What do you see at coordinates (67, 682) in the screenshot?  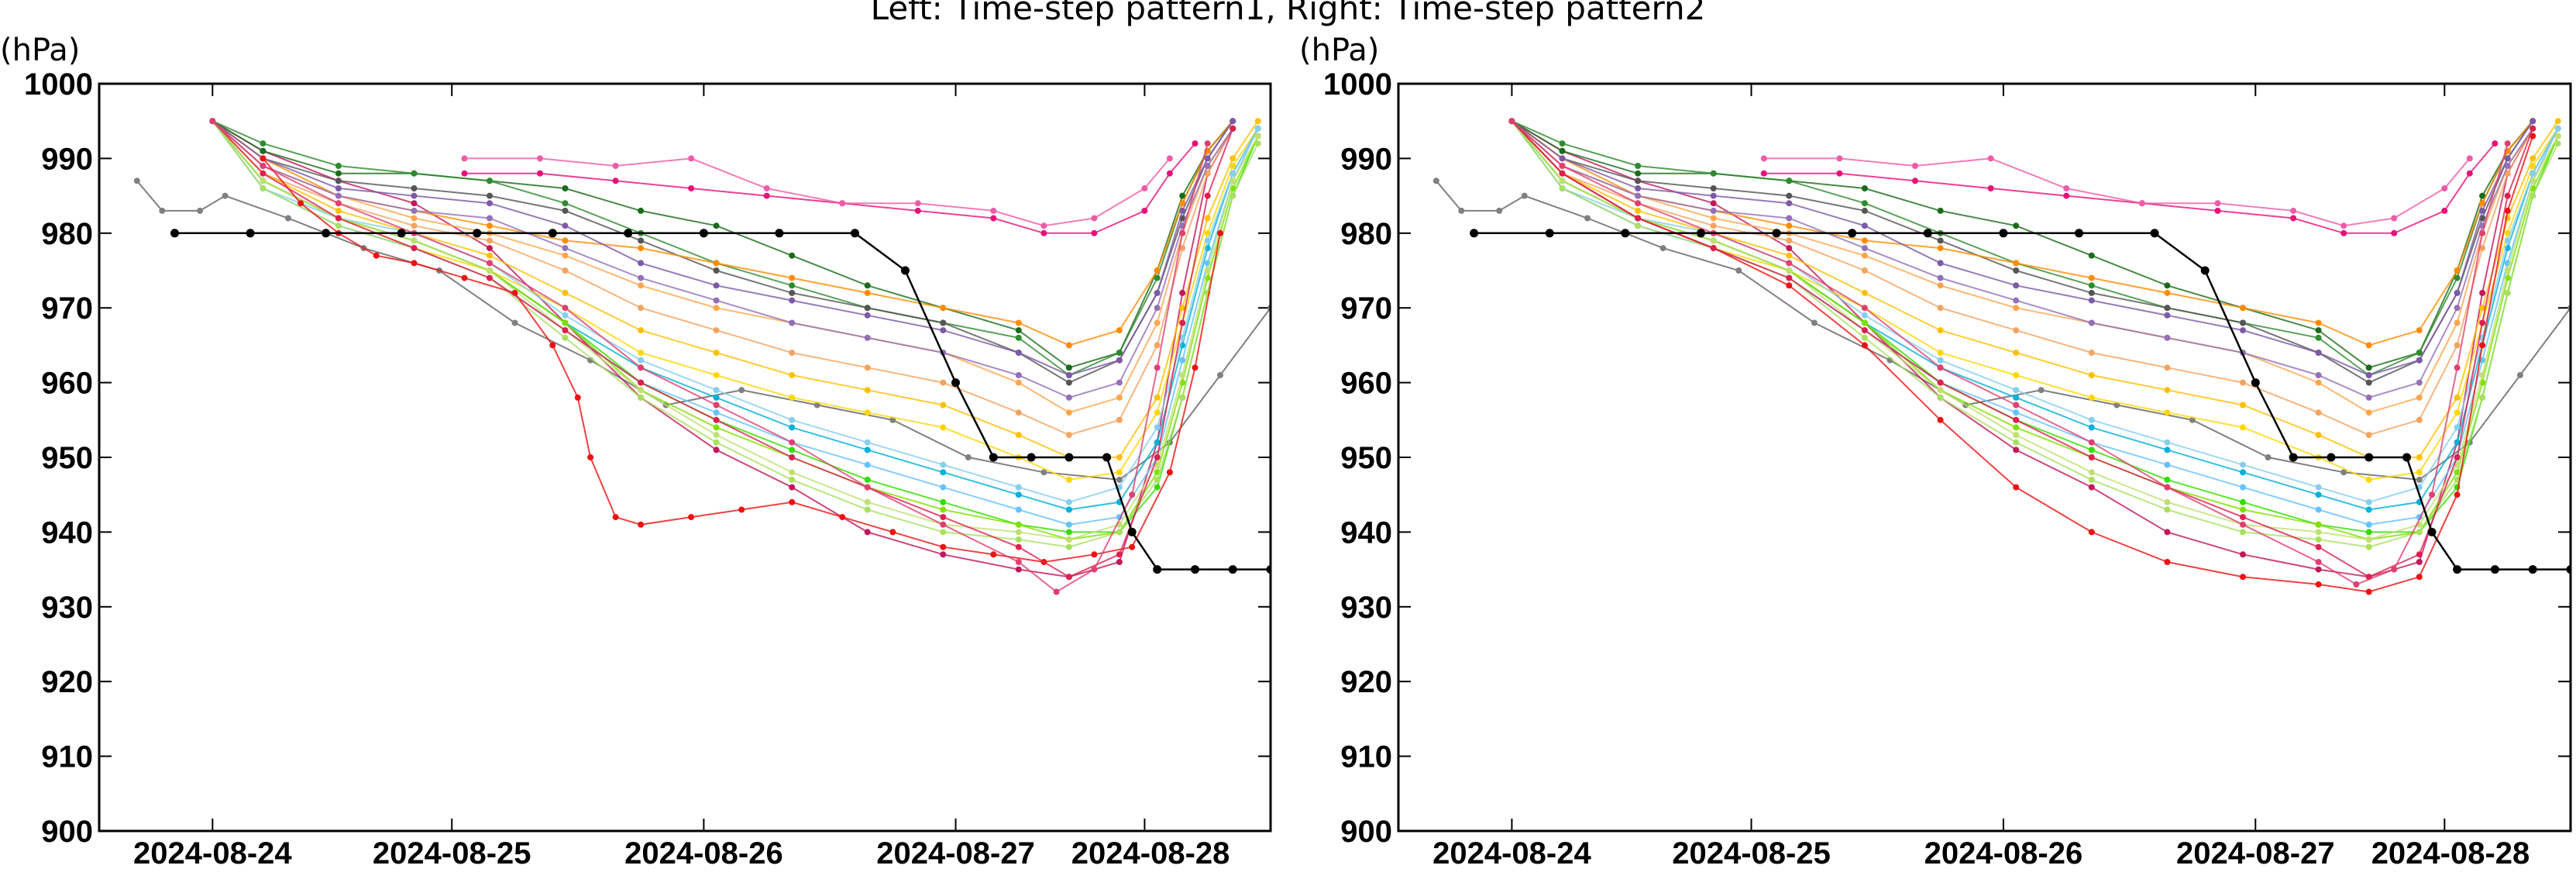 I see `y-tick-label: 920` at bounding box center [67, 682].